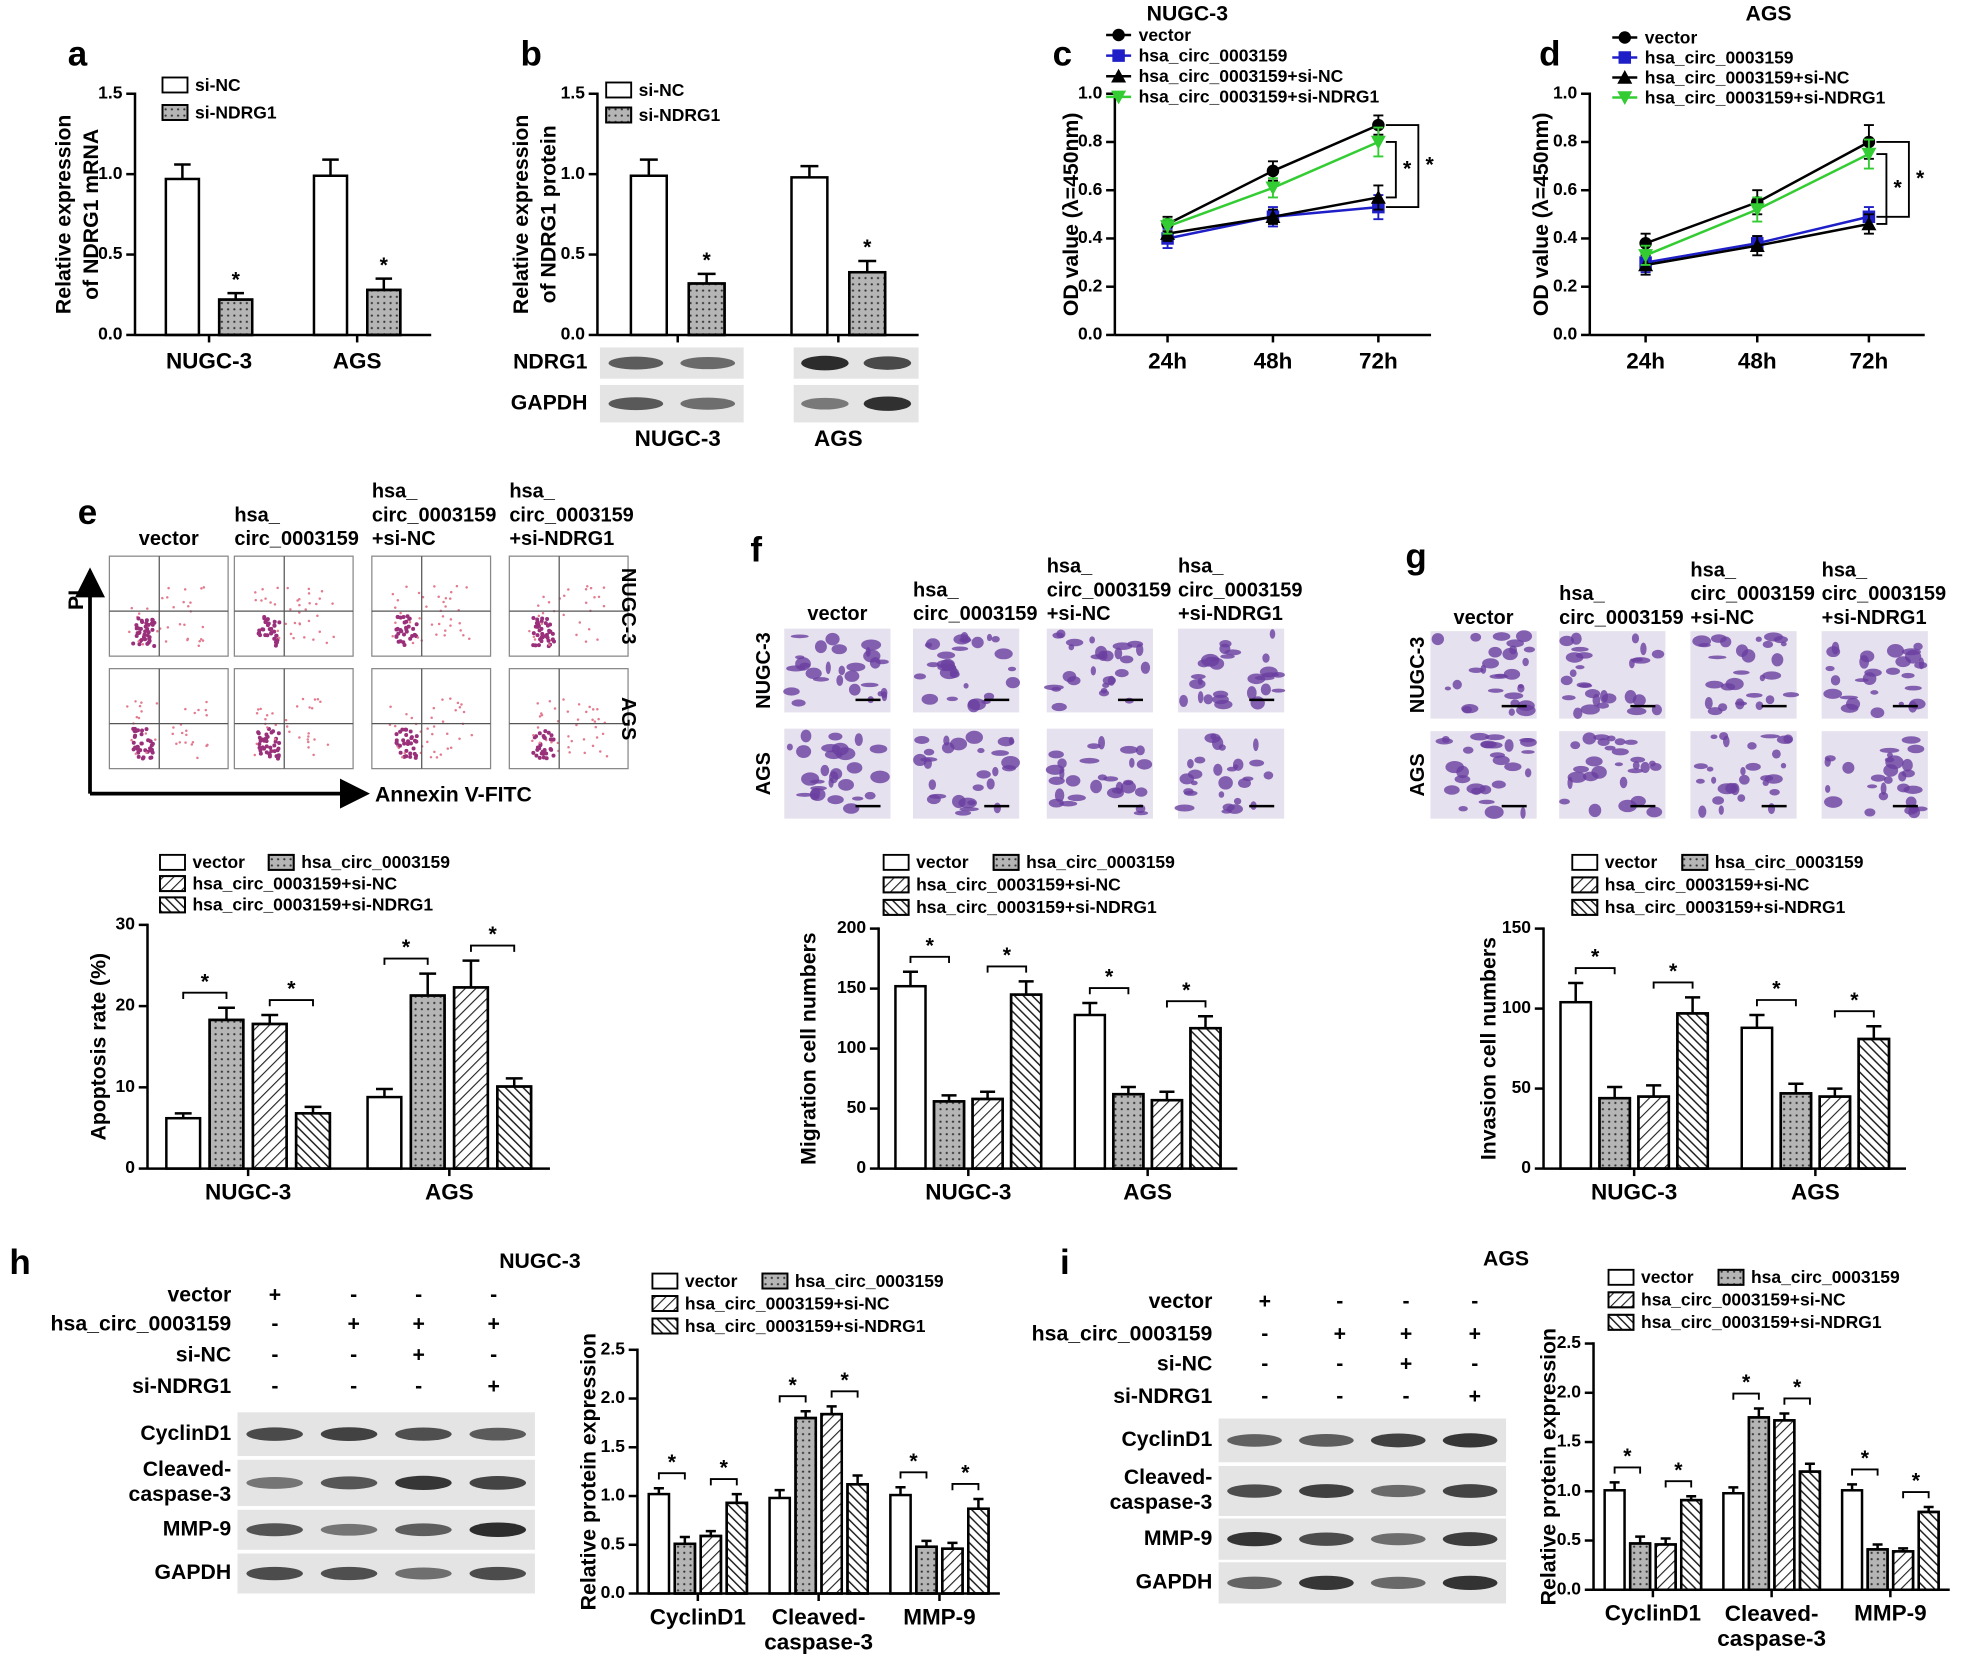 This screenshot has width=1961, height=1666. Describe the element at coordinates (1265, 1301) in the screenshot. I see `condition-mark: +` at that location.